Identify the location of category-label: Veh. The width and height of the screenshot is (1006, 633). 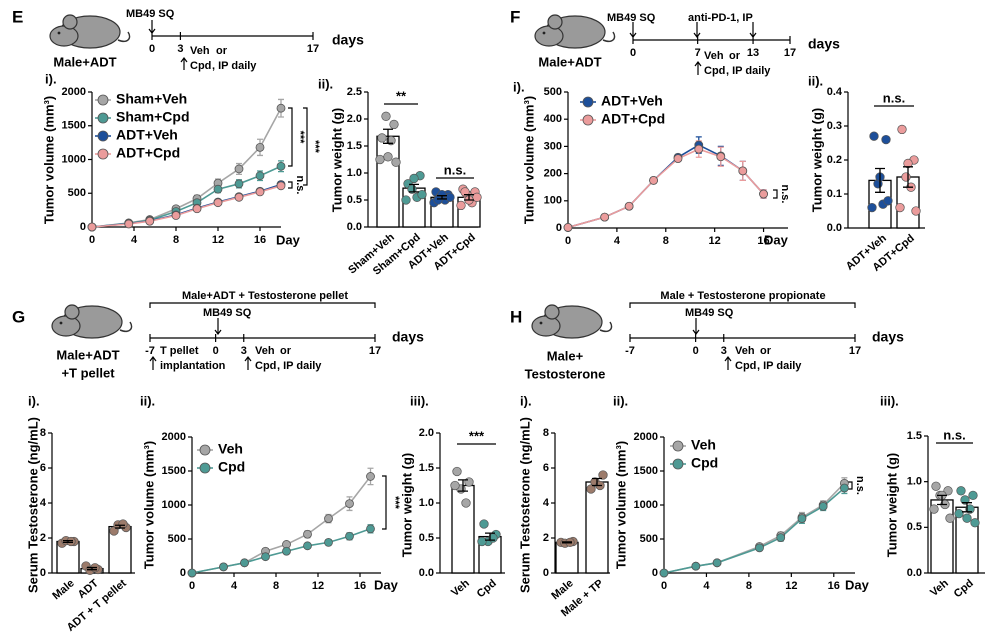
(939, 588).